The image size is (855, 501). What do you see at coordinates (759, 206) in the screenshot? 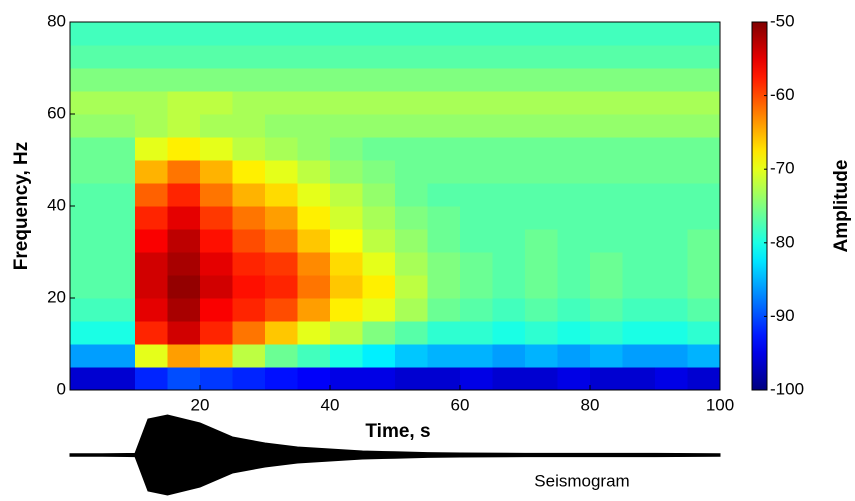
I see `colorbar` at bounding box center [759, 206].